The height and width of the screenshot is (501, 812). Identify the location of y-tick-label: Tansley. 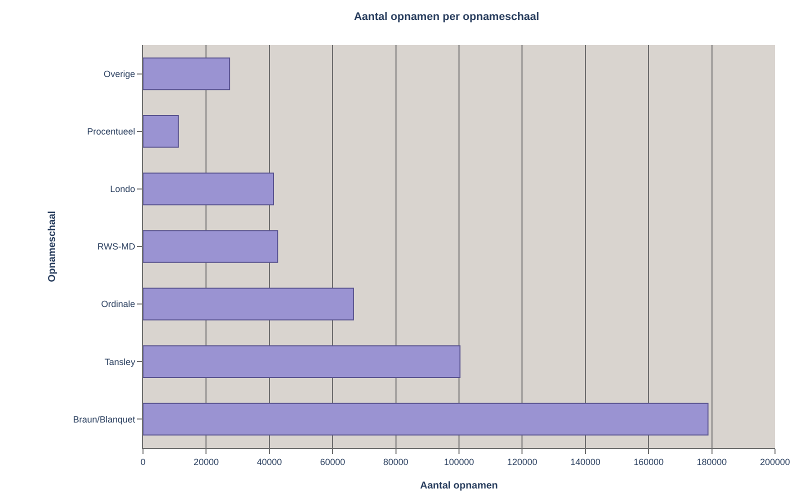
(120, 361).